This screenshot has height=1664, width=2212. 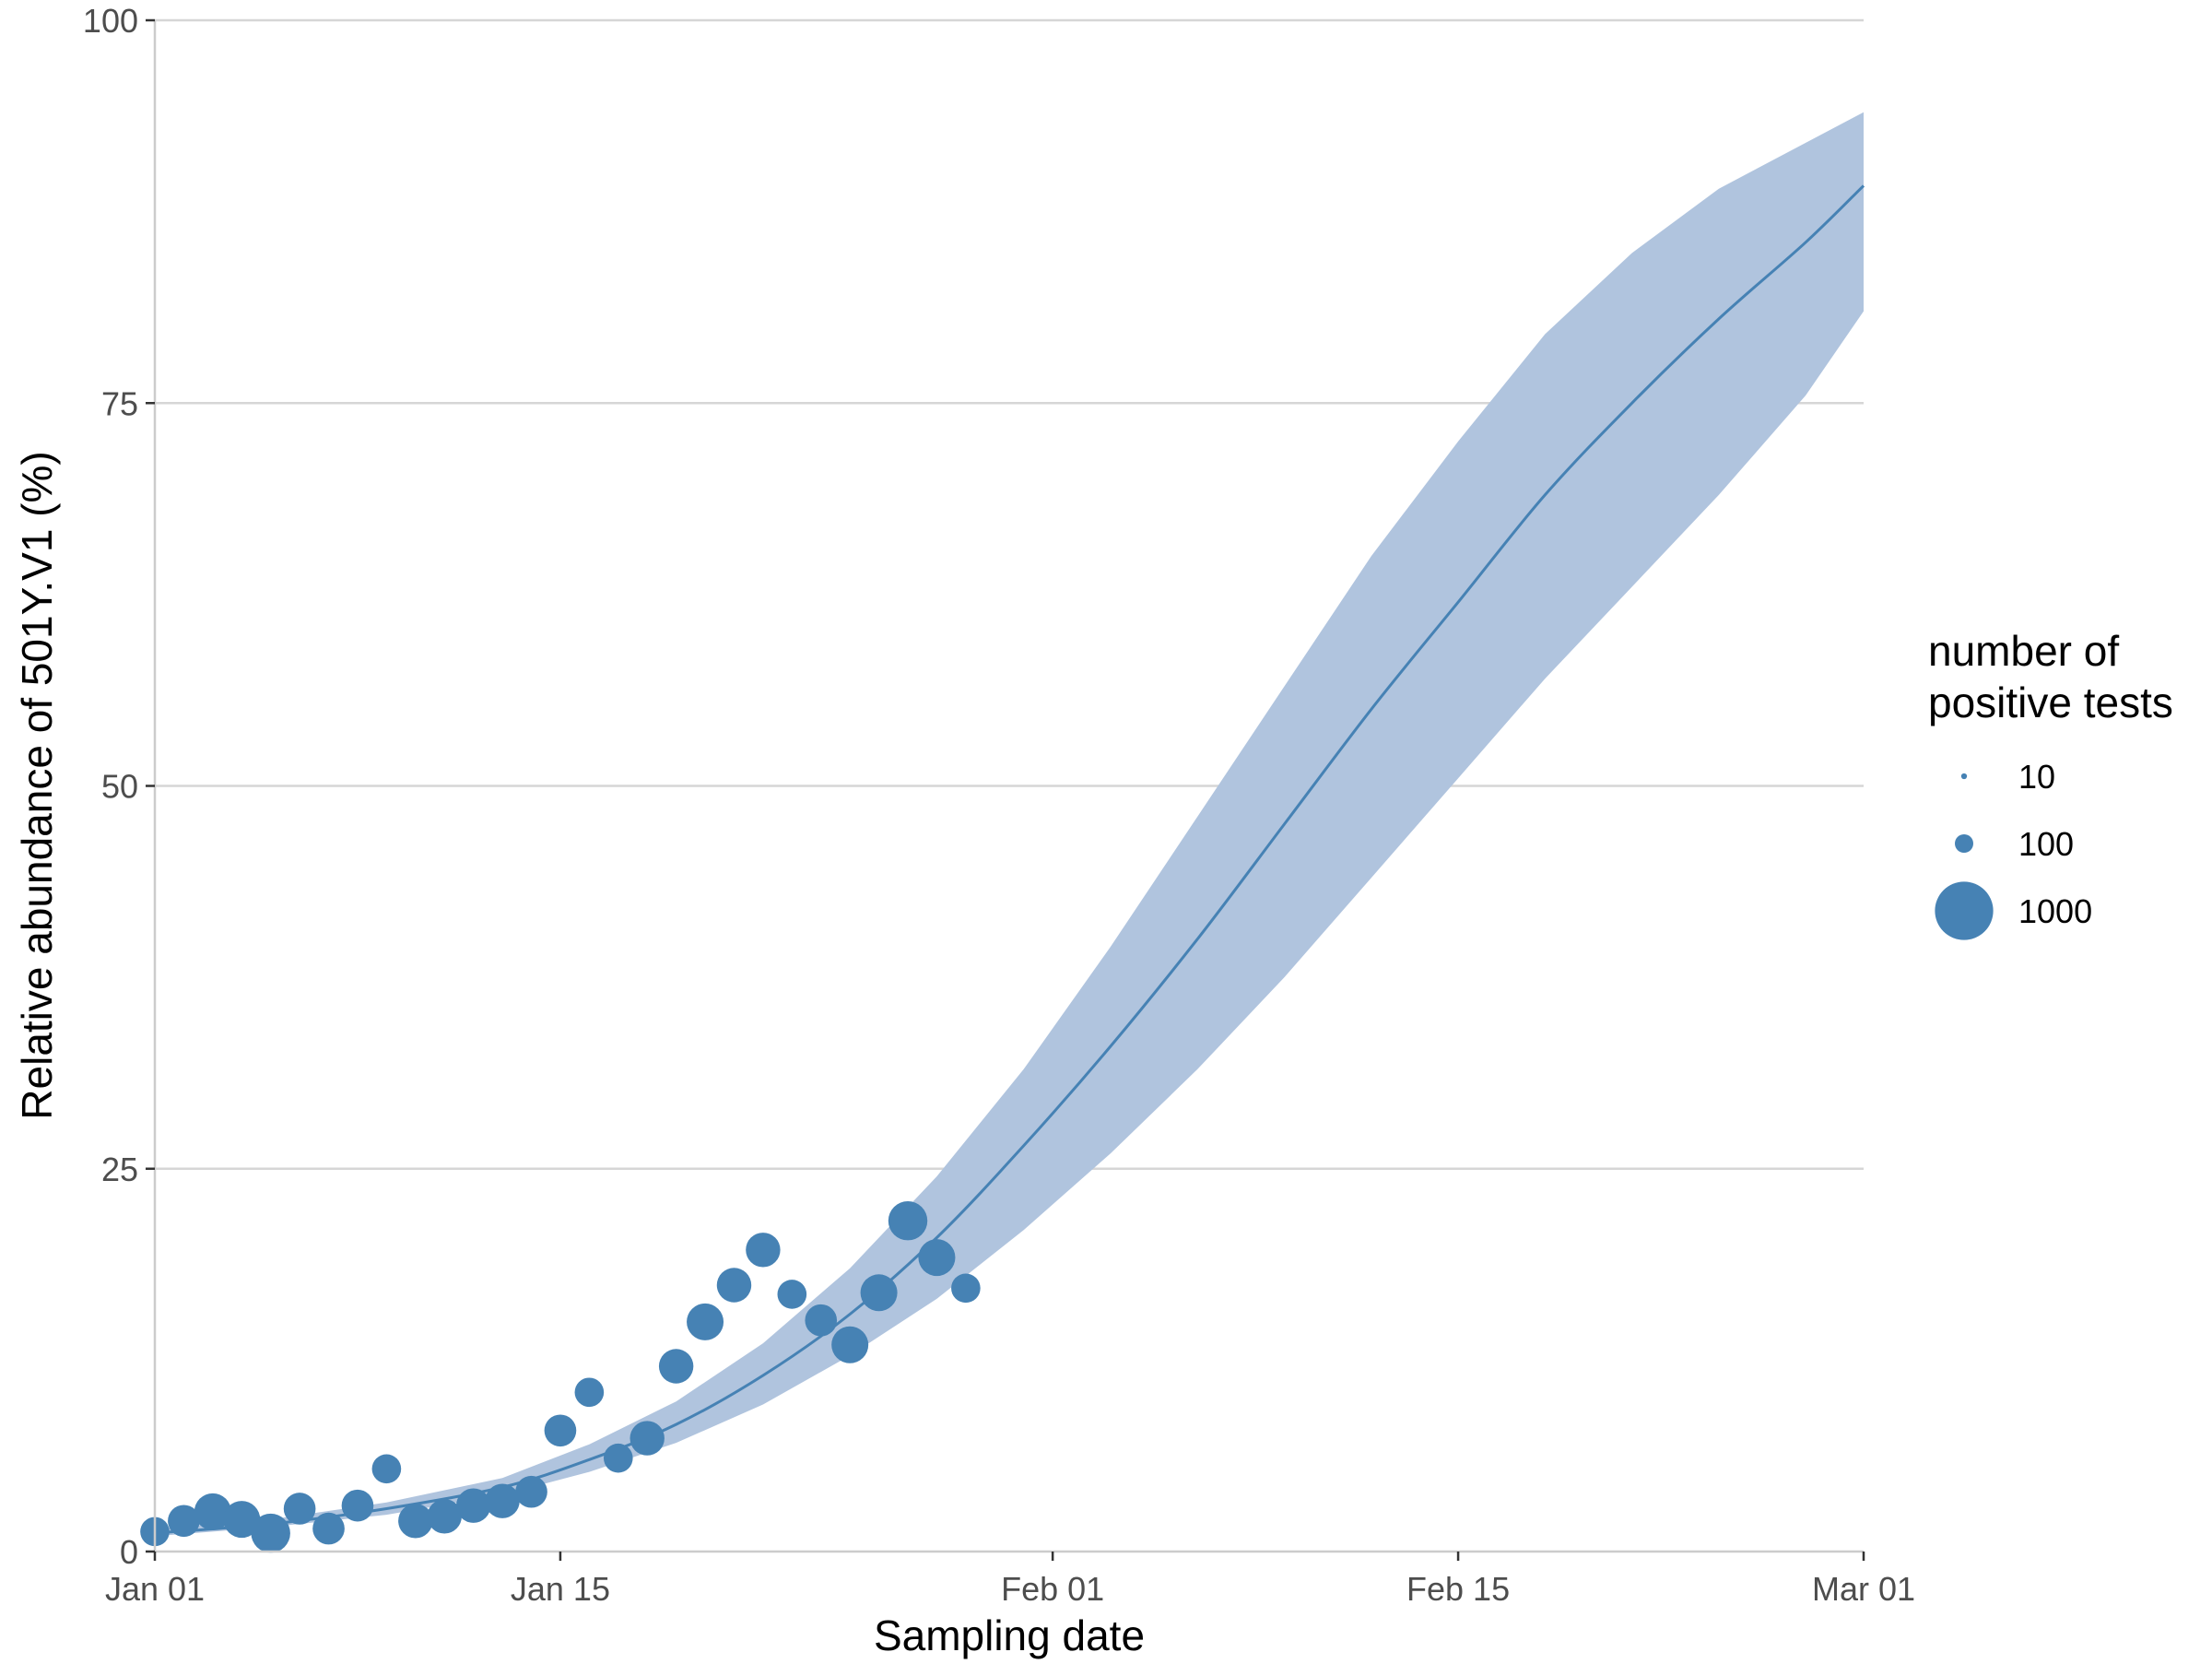 What do you see at coordinates (119, 403) in the screenshot?
I see `y-tick-label: 75` at bounding box center [119, 403].